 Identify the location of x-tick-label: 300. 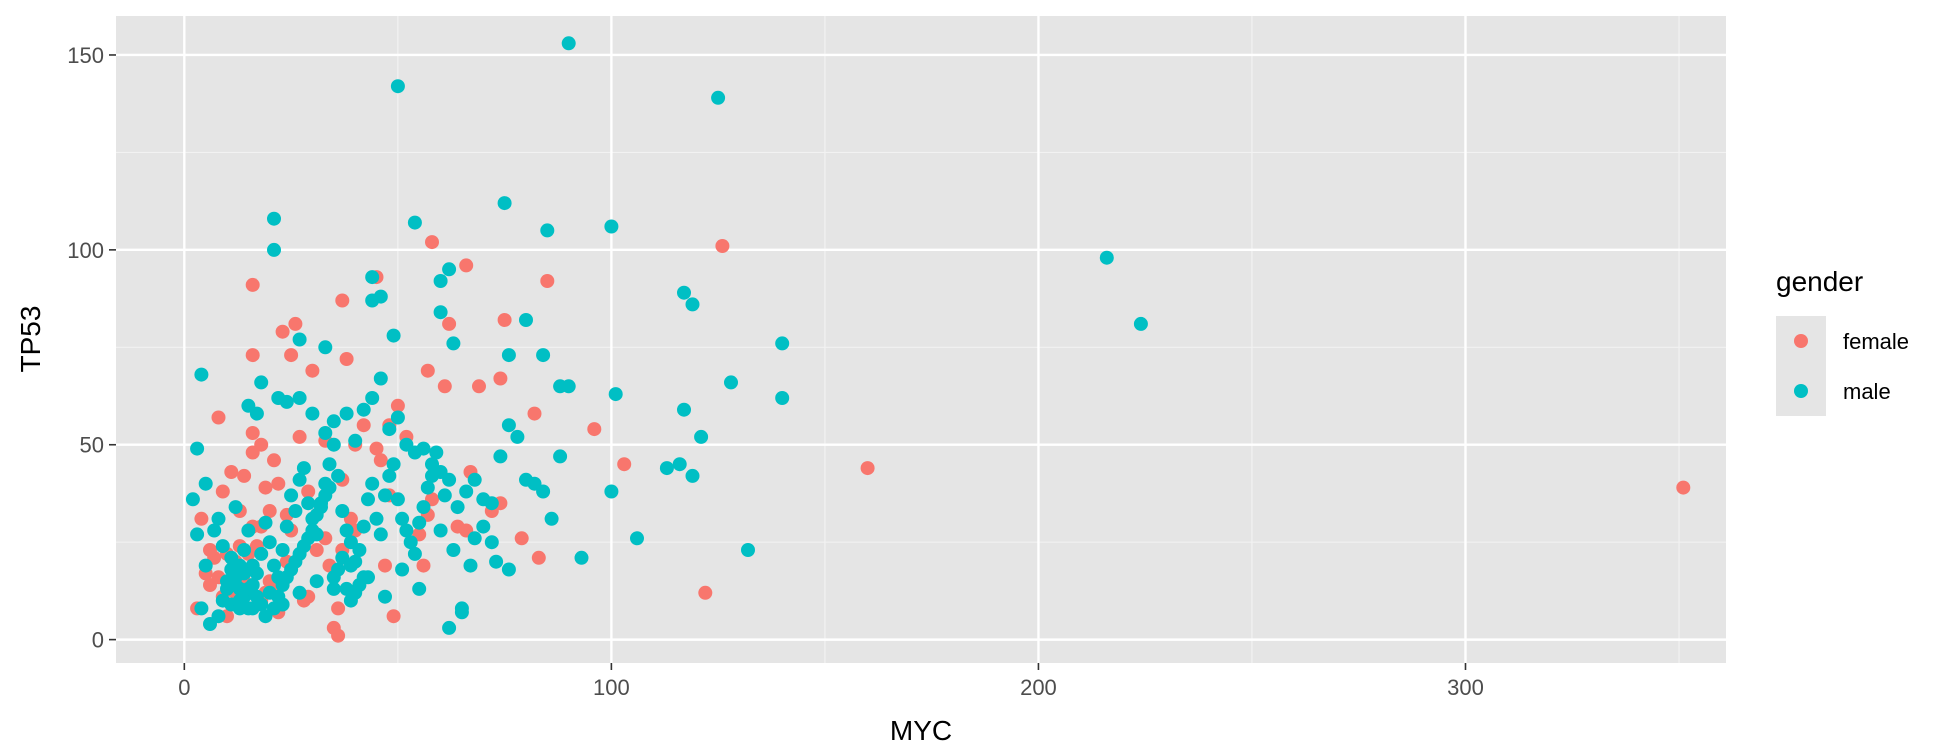
(1465, 687).